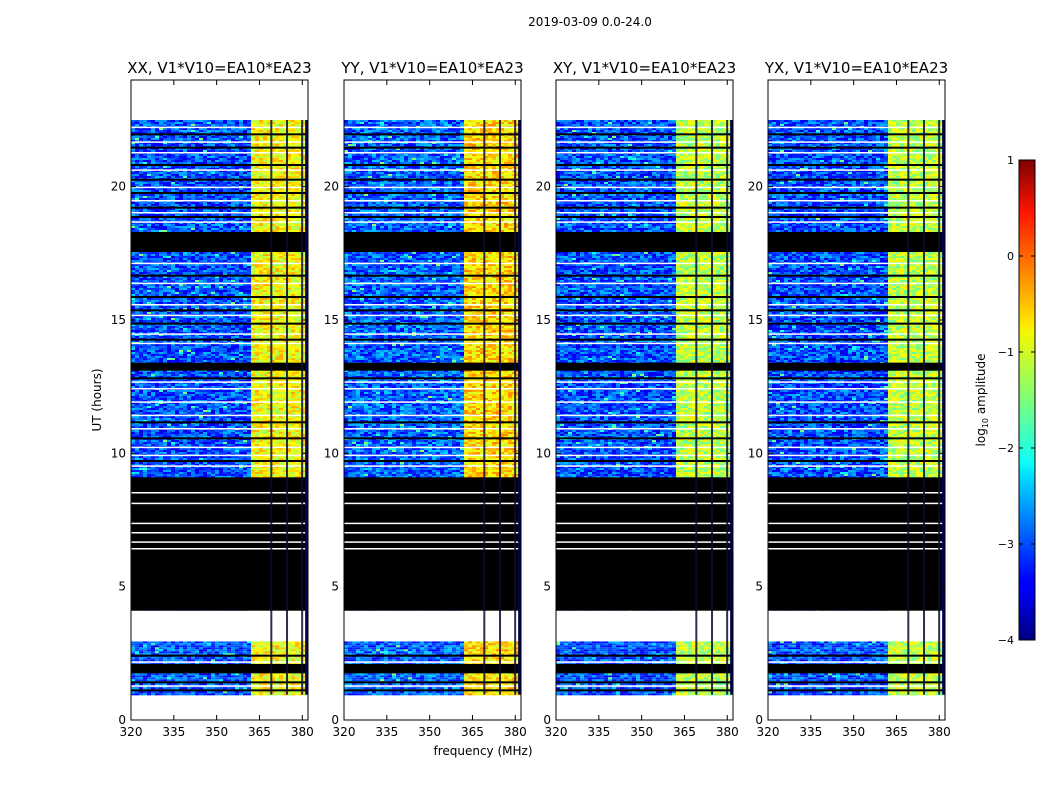 Image resolution: width=1050 pixels, height=800 pixels. What do you see at coordinates (810, 732) in the screenshot?
I see `x-tick-label: 335` at bounding box center [810, 732].